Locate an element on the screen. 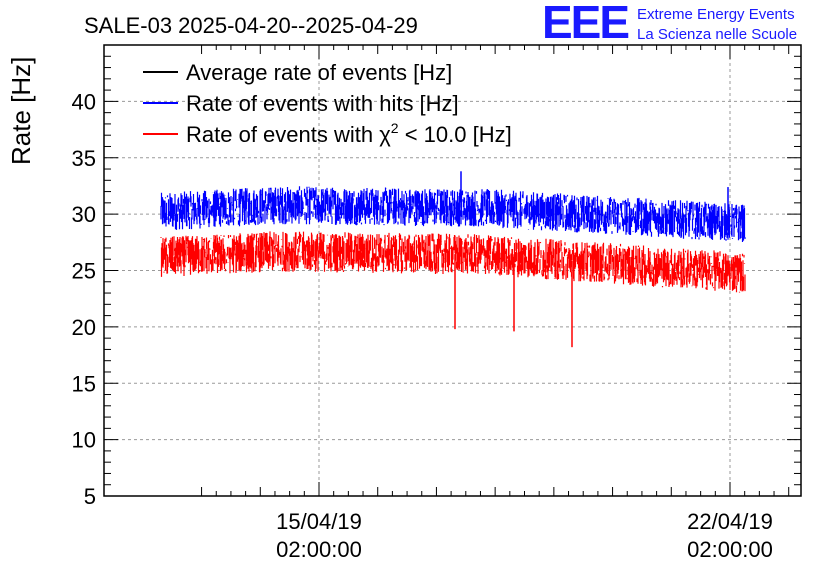  y-tick-label: 40 is located at coordinates (84, 101).